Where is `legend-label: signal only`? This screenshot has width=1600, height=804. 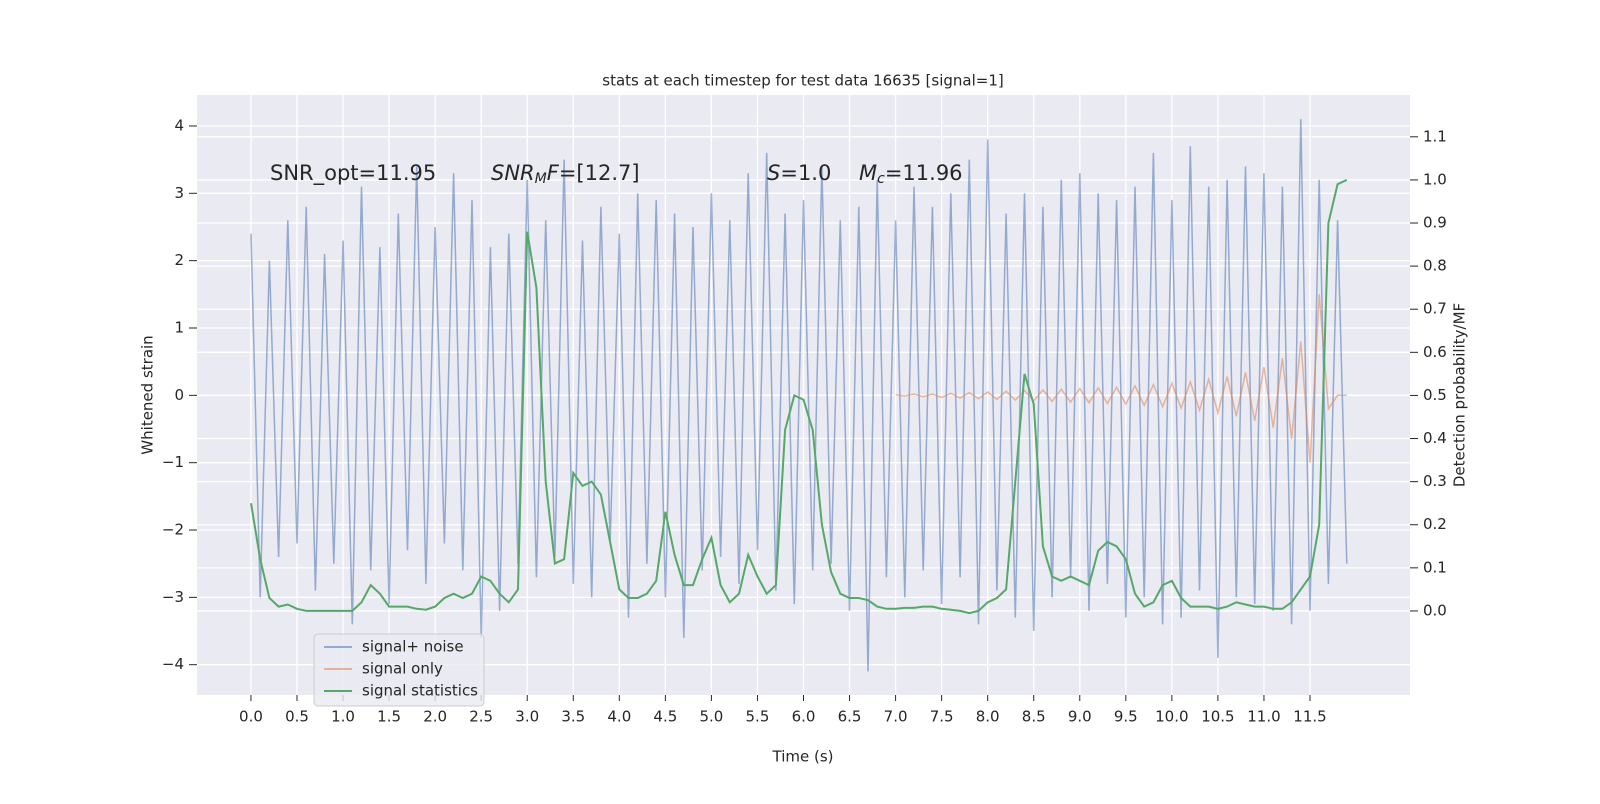 legend-label: signal only is located at coordinates (402, 669).